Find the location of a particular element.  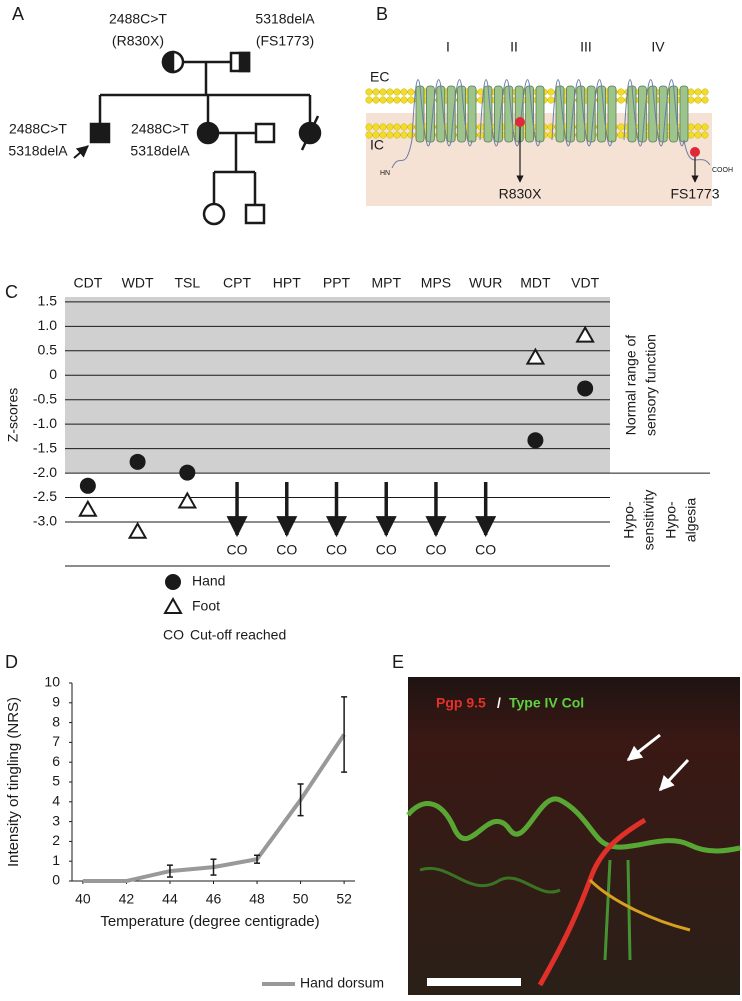

y-tick-label: -3.0 is located at coordinates (45, 521).